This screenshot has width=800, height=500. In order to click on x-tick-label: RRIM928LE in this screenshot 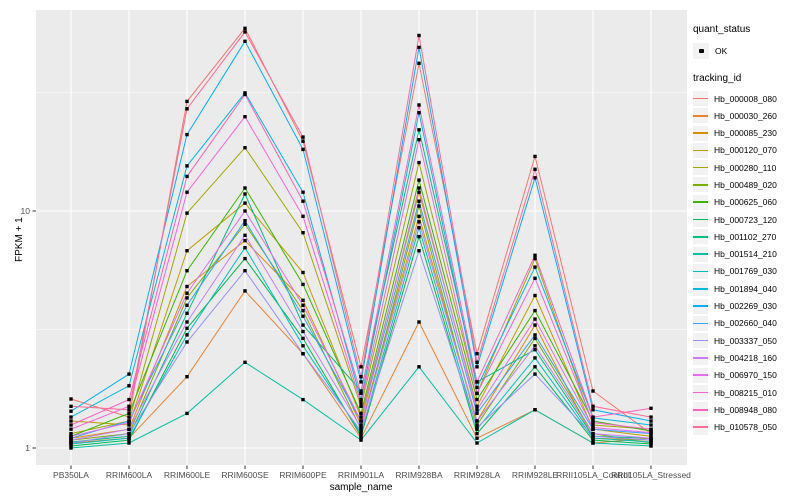, I will do `click(535, 475)`.